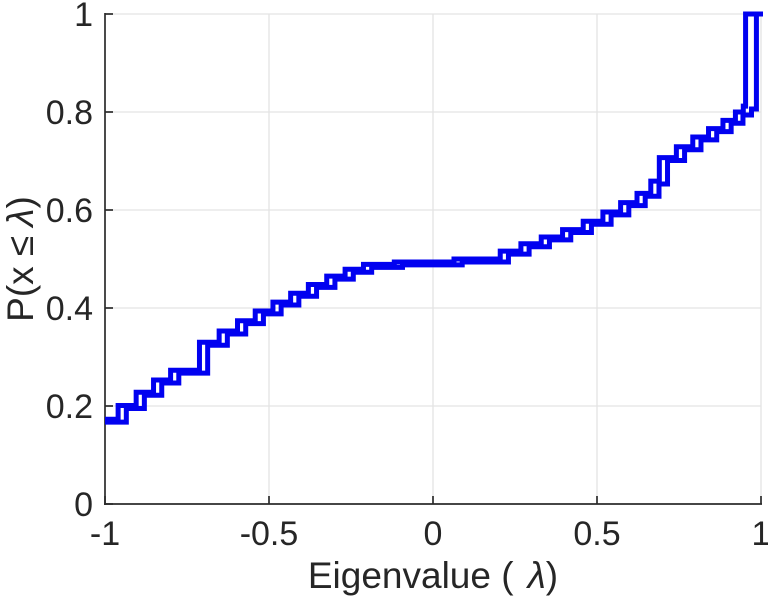 The image size is (768, 600). Describe the element at coordinates (269, 534) in the screenshot. I see `x-tick-label: -0.5` at that location.